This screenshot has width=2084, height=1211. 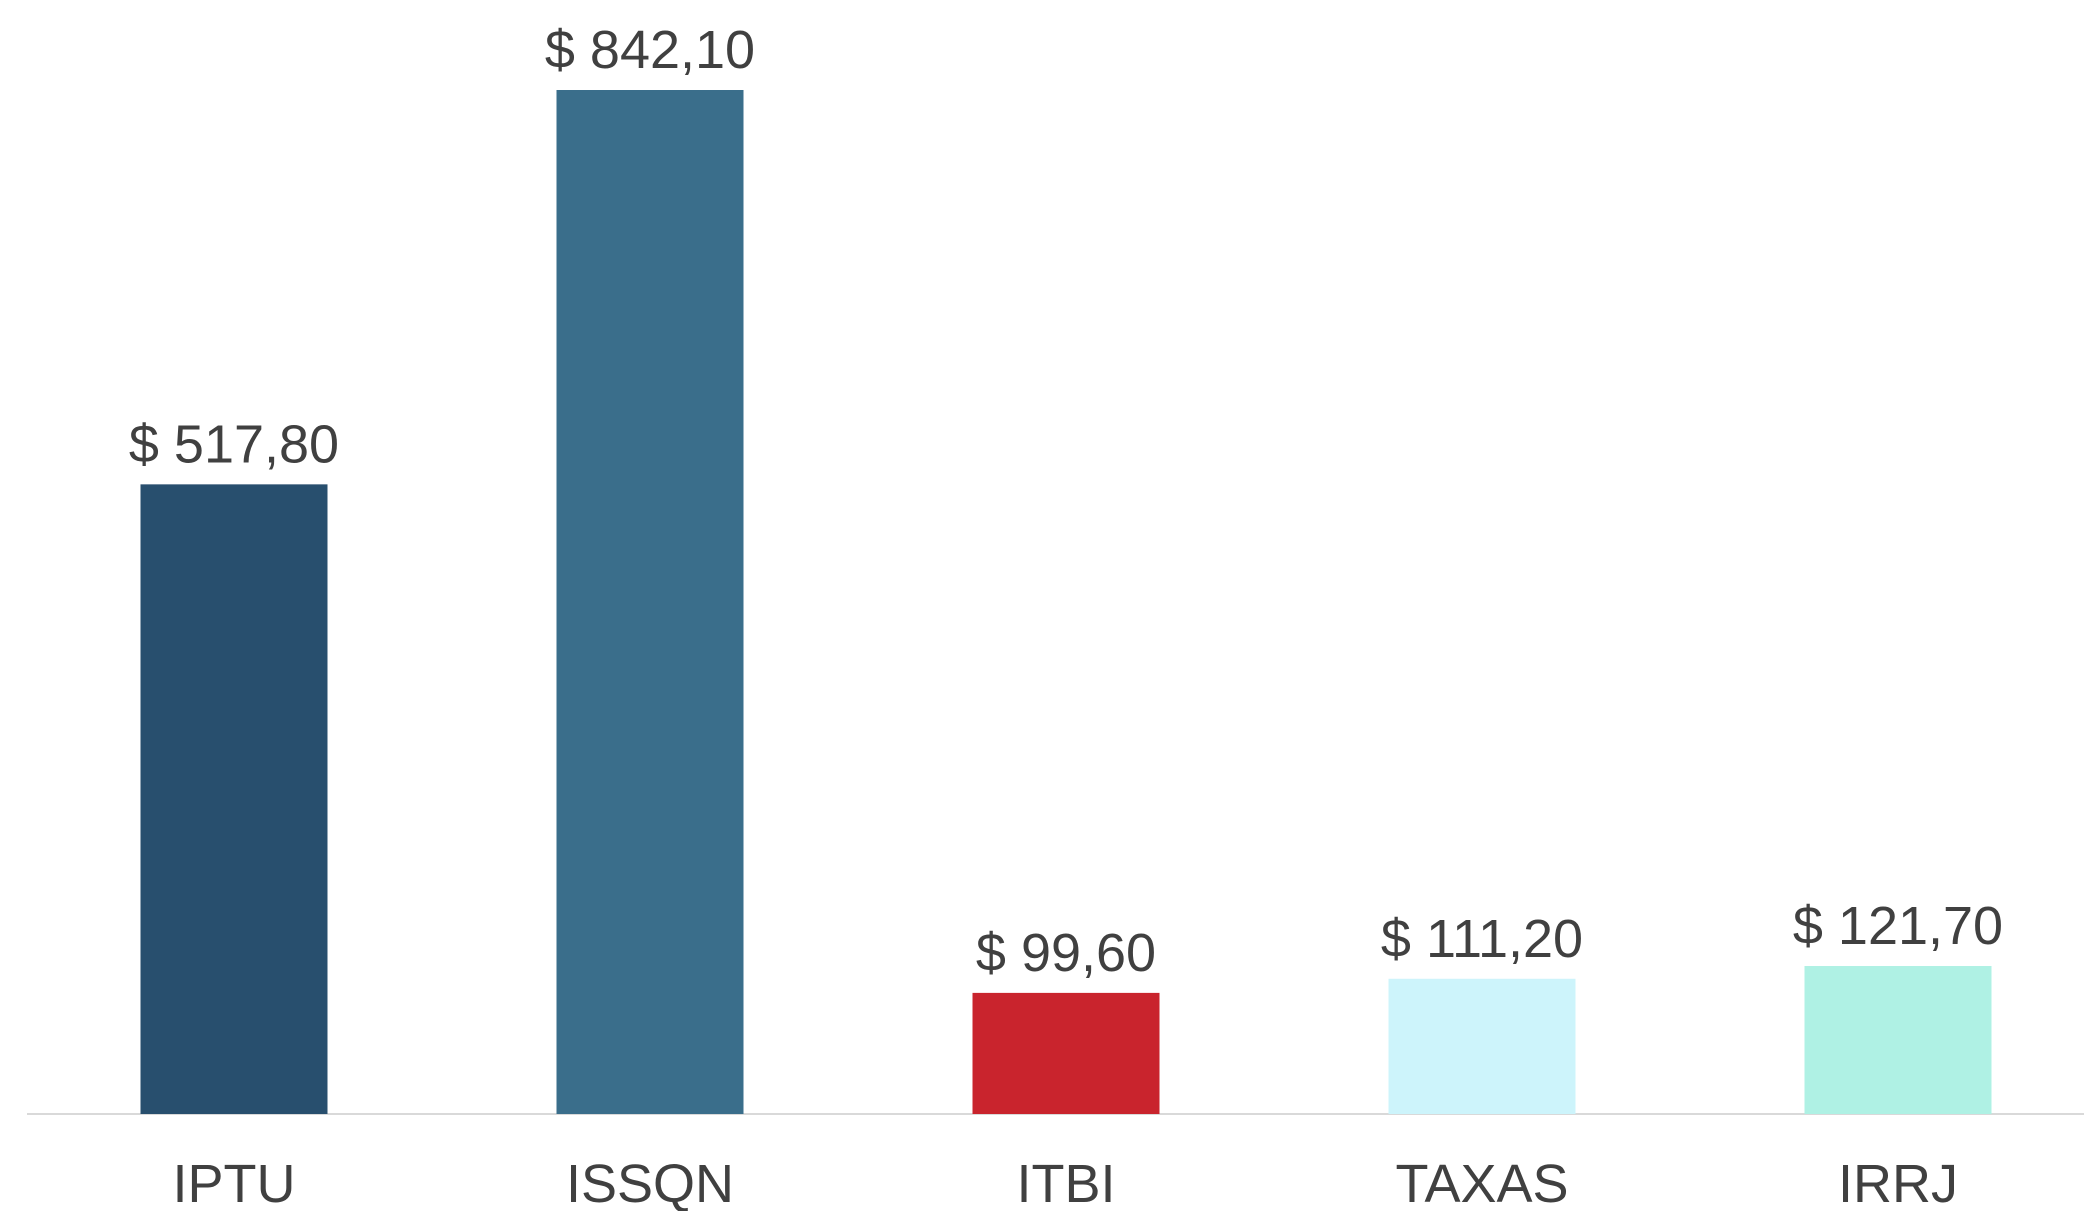 What do you see at coordinates (650, 50) in the screenshot?
I see `data-label: $ 842,10` at bounding box center [650, 50].